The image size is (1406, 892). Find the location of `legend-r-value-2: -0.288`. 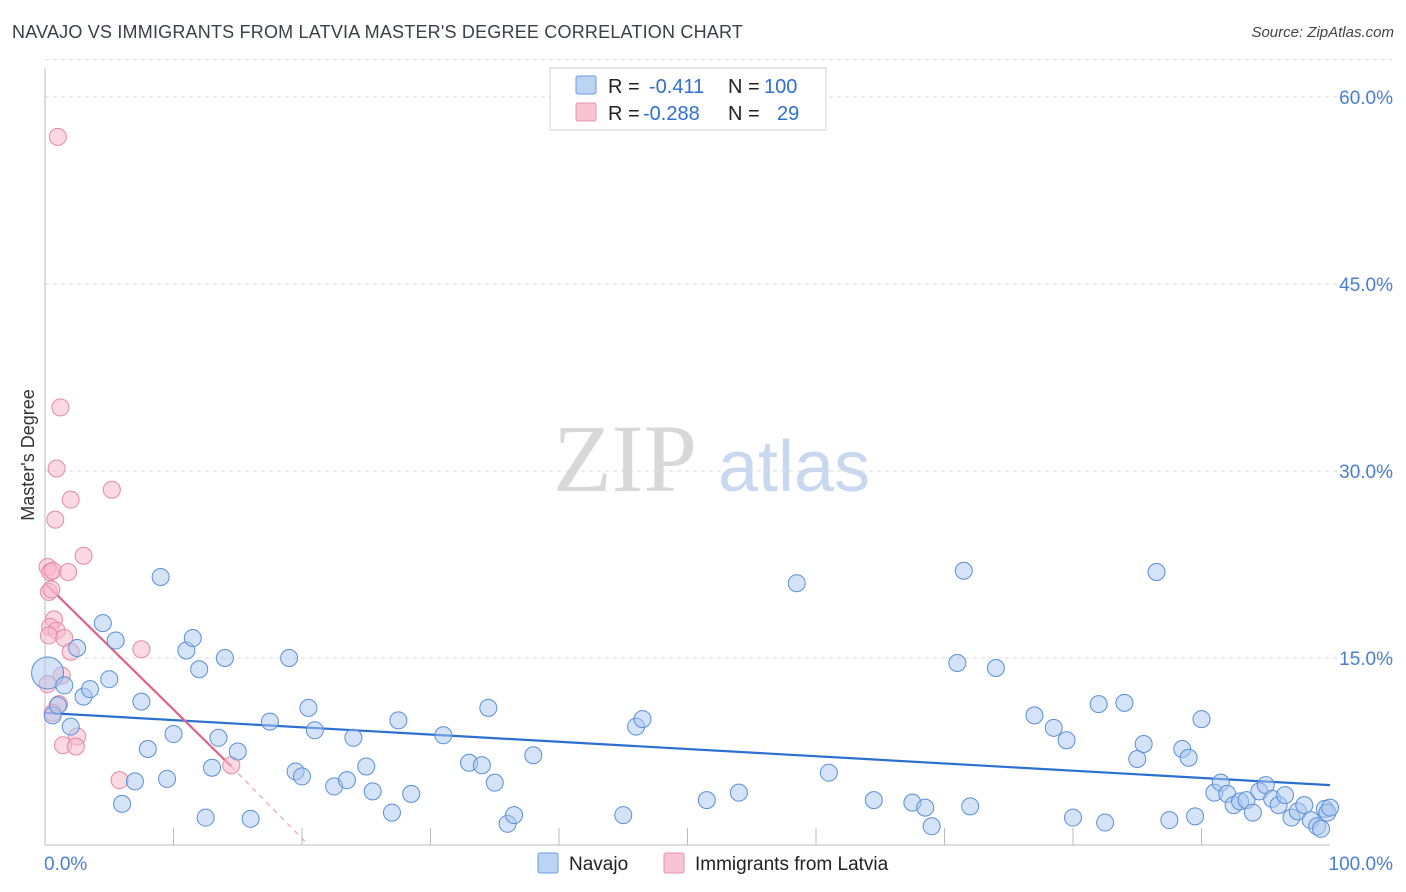

legend-r-value-2: -0.288 is located at coordinates (671, 114).